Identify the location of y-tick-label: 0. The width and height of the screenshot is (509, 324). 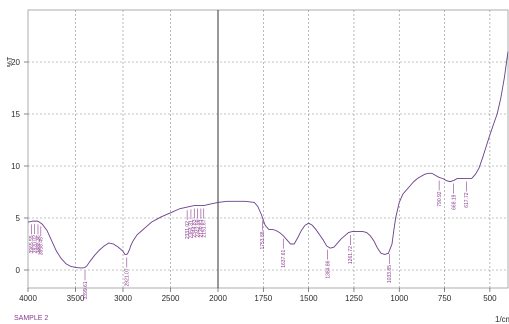
(18, 270).